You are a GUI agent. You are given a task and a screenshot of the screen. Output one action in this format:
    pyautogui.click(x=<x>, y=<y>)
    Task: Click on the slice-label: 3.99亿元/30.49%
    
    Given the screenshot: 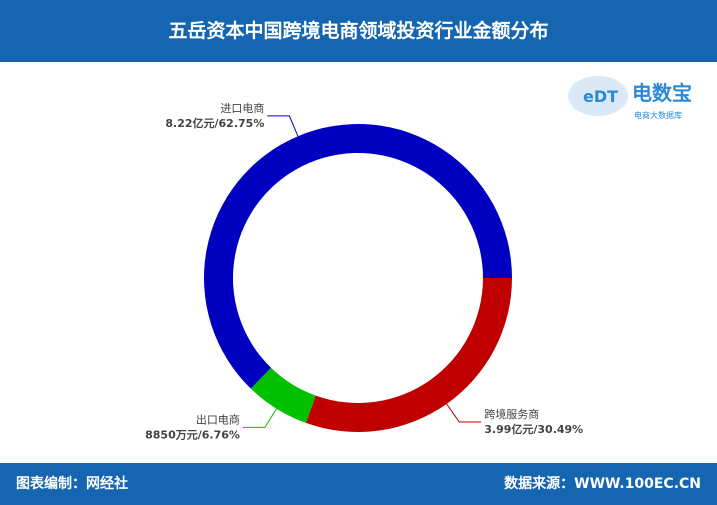 What is the action you would take?
    pyautogui.click(x=533, y=429)
    